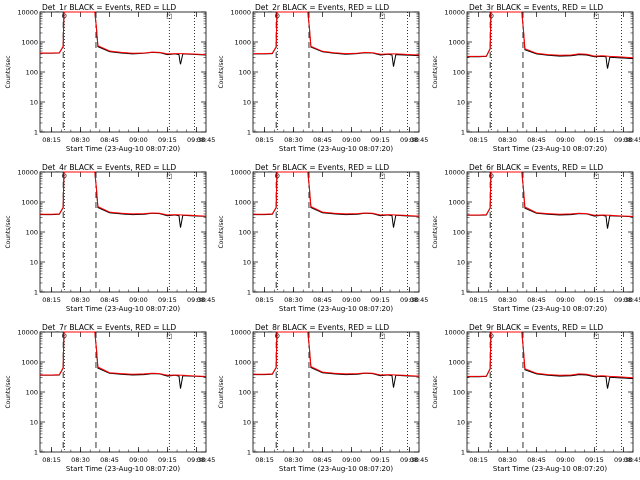 This screenshot has width=640, height=480. What do you see at coordinates (322, 167) in the screenshot?
I see `panel-title: Det_5r BLACK = Events, RED = LLD` at bounding box center [322, 167].